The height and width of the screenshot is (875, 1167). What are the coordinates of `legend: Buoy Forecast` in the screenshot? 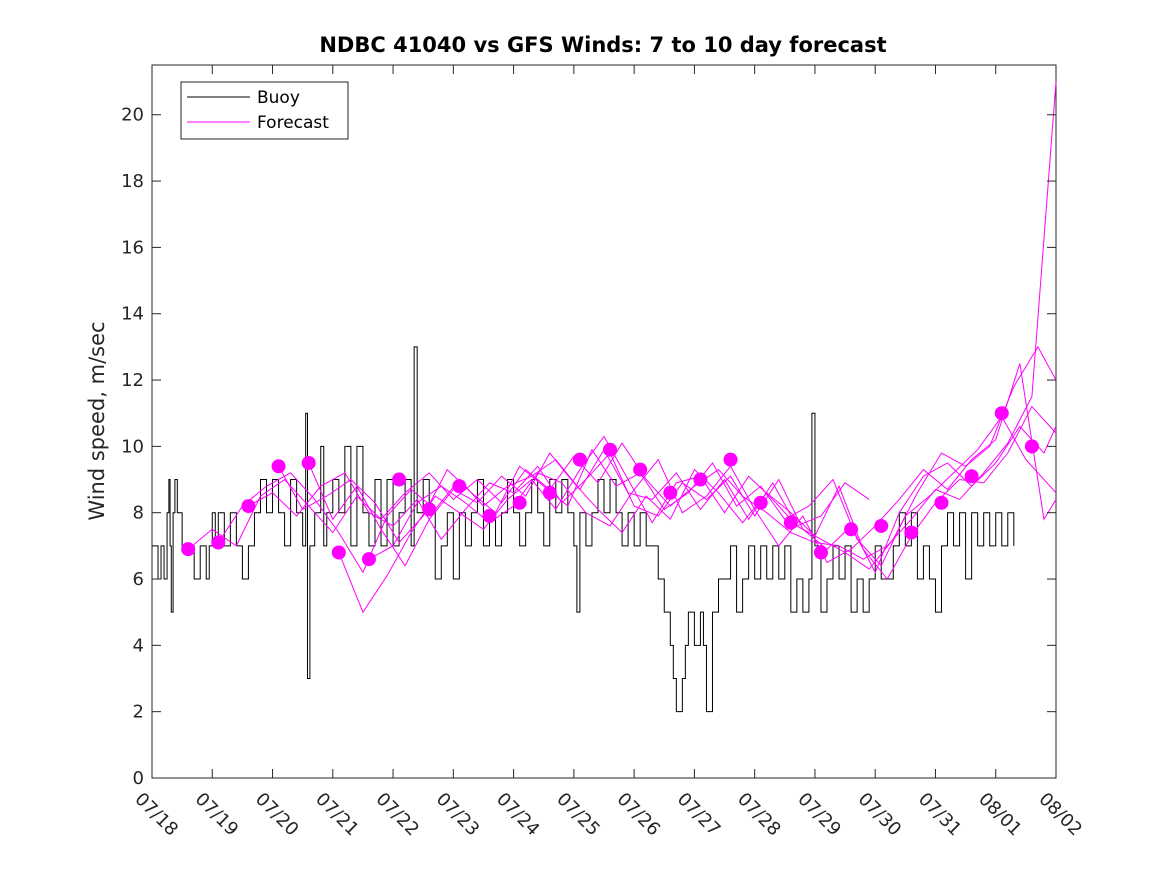 It's located at (264, 110).